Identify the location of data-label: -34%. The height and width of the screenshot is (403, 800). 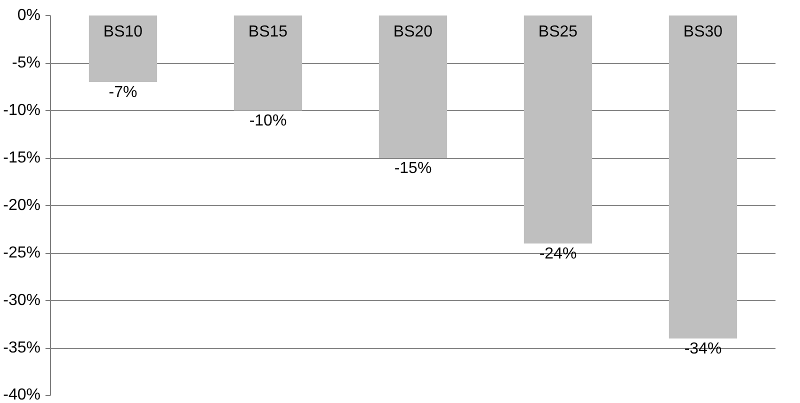
(703, 349).